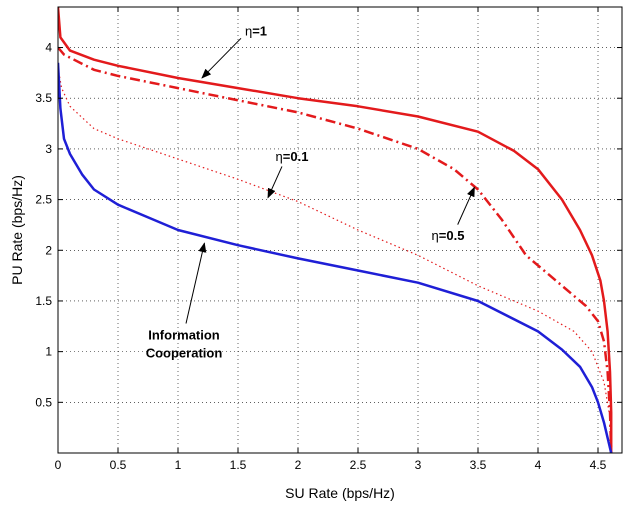  What do you see at coordinates (48, 48) in the screenshot?
I see `y-tick-label: 4` at bounding box center [48, 48].